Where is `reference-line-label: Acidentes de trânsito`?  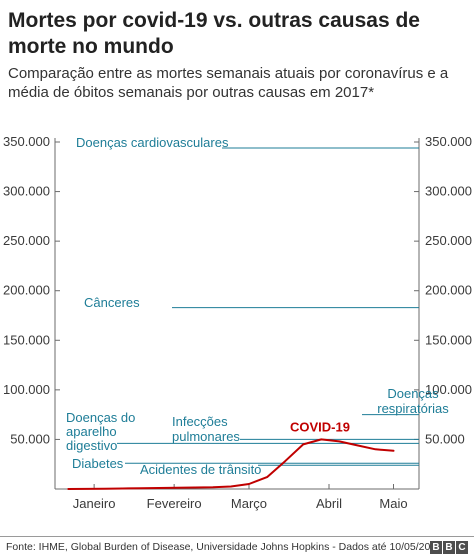 reference-line-label: Acidentes de trânsito is located at coordinates (200, 469).